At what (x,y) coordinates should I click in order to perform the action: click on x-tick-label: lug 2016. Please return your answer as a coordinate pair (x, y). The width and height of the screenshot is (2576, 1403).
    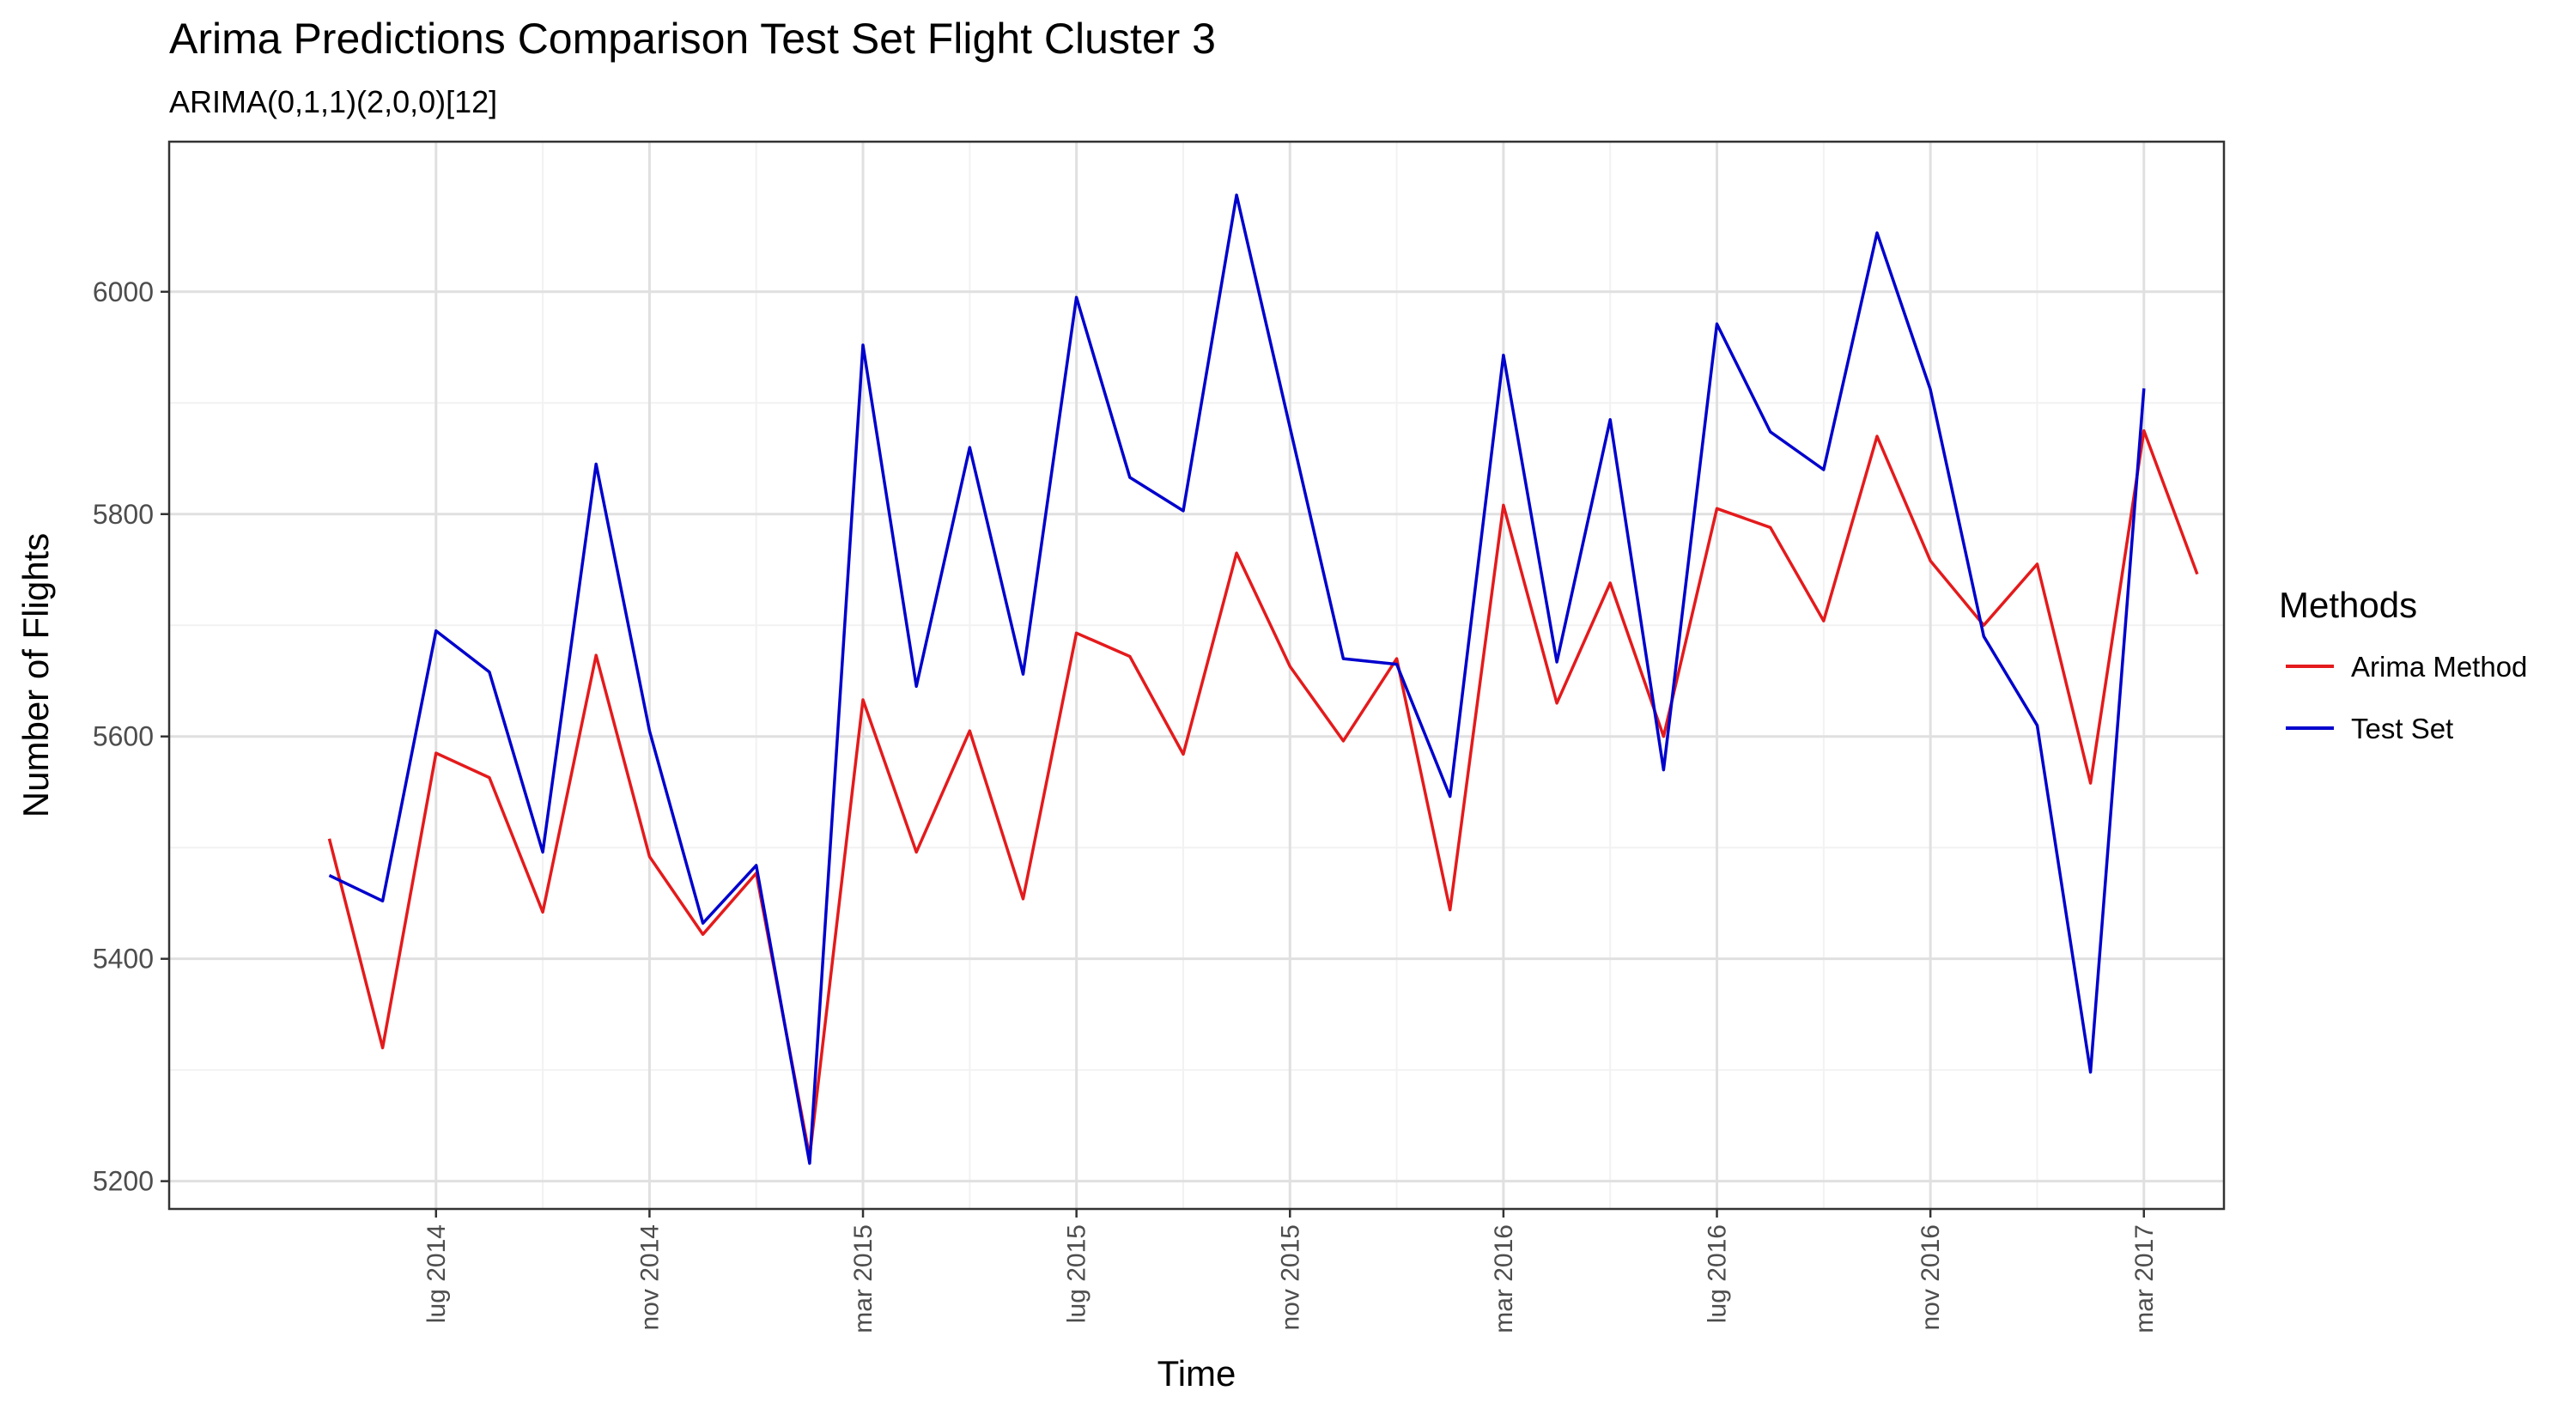
    Looking at the image, I should click on (1718, 1273).